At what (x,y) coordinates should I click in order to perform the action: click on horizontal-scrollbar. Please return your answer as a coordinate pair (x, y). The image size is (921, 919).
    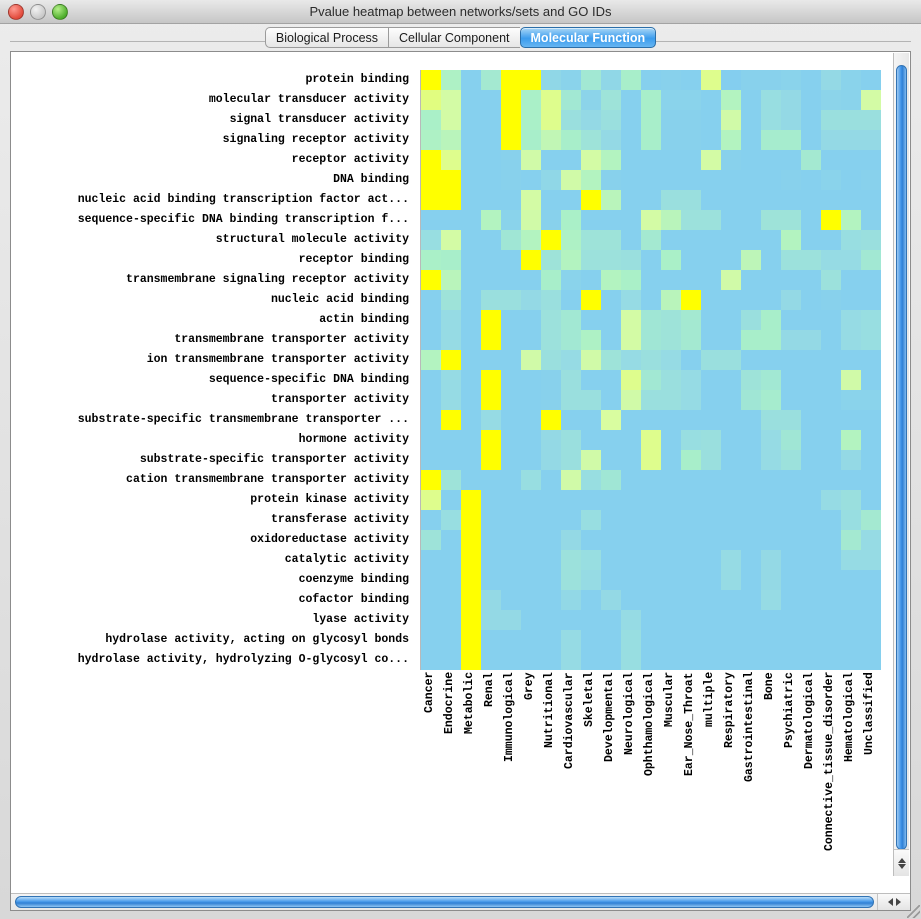
    Looking at the image, I should click on (460, 901).